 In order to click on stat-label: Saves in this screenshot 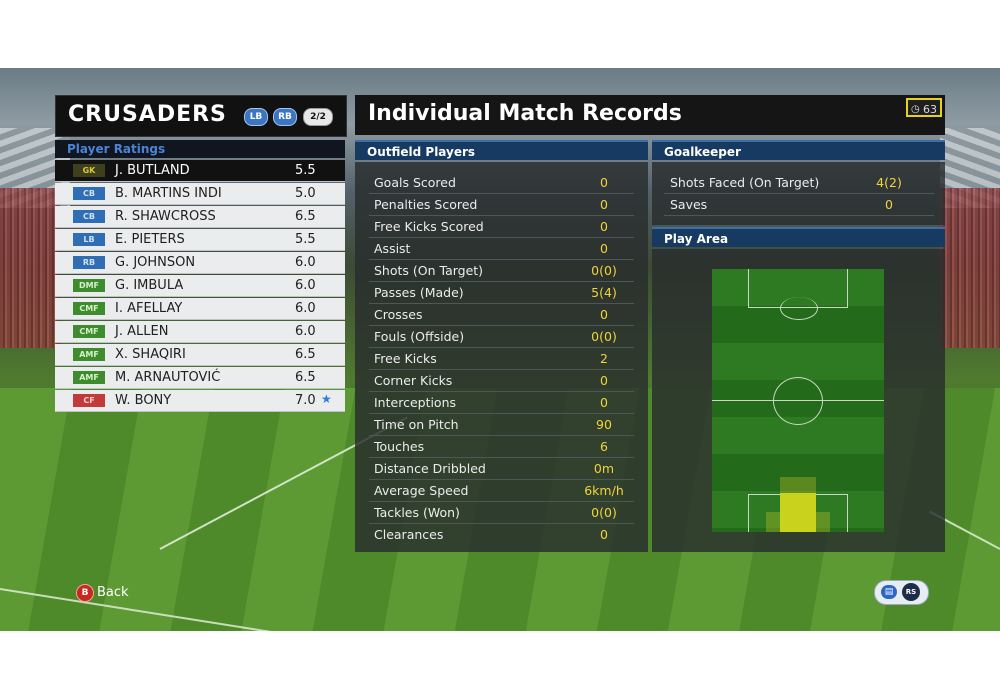, I will do `click(689, 204)`.